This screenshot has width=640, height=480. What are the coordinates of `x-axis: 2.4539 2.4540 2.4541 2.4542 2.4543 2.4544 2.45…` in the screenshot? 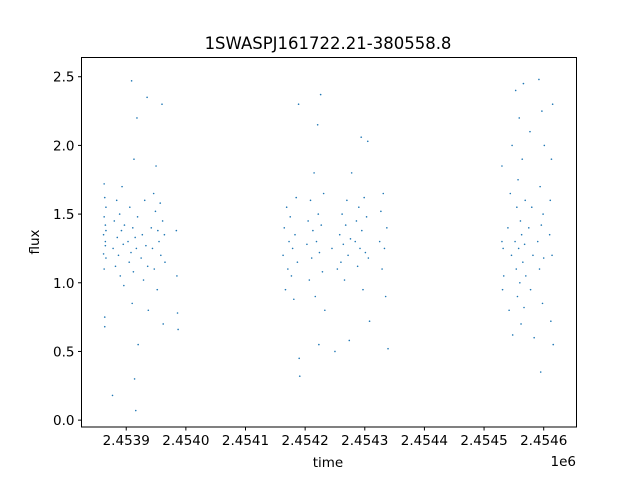 It's located at (335, 438).